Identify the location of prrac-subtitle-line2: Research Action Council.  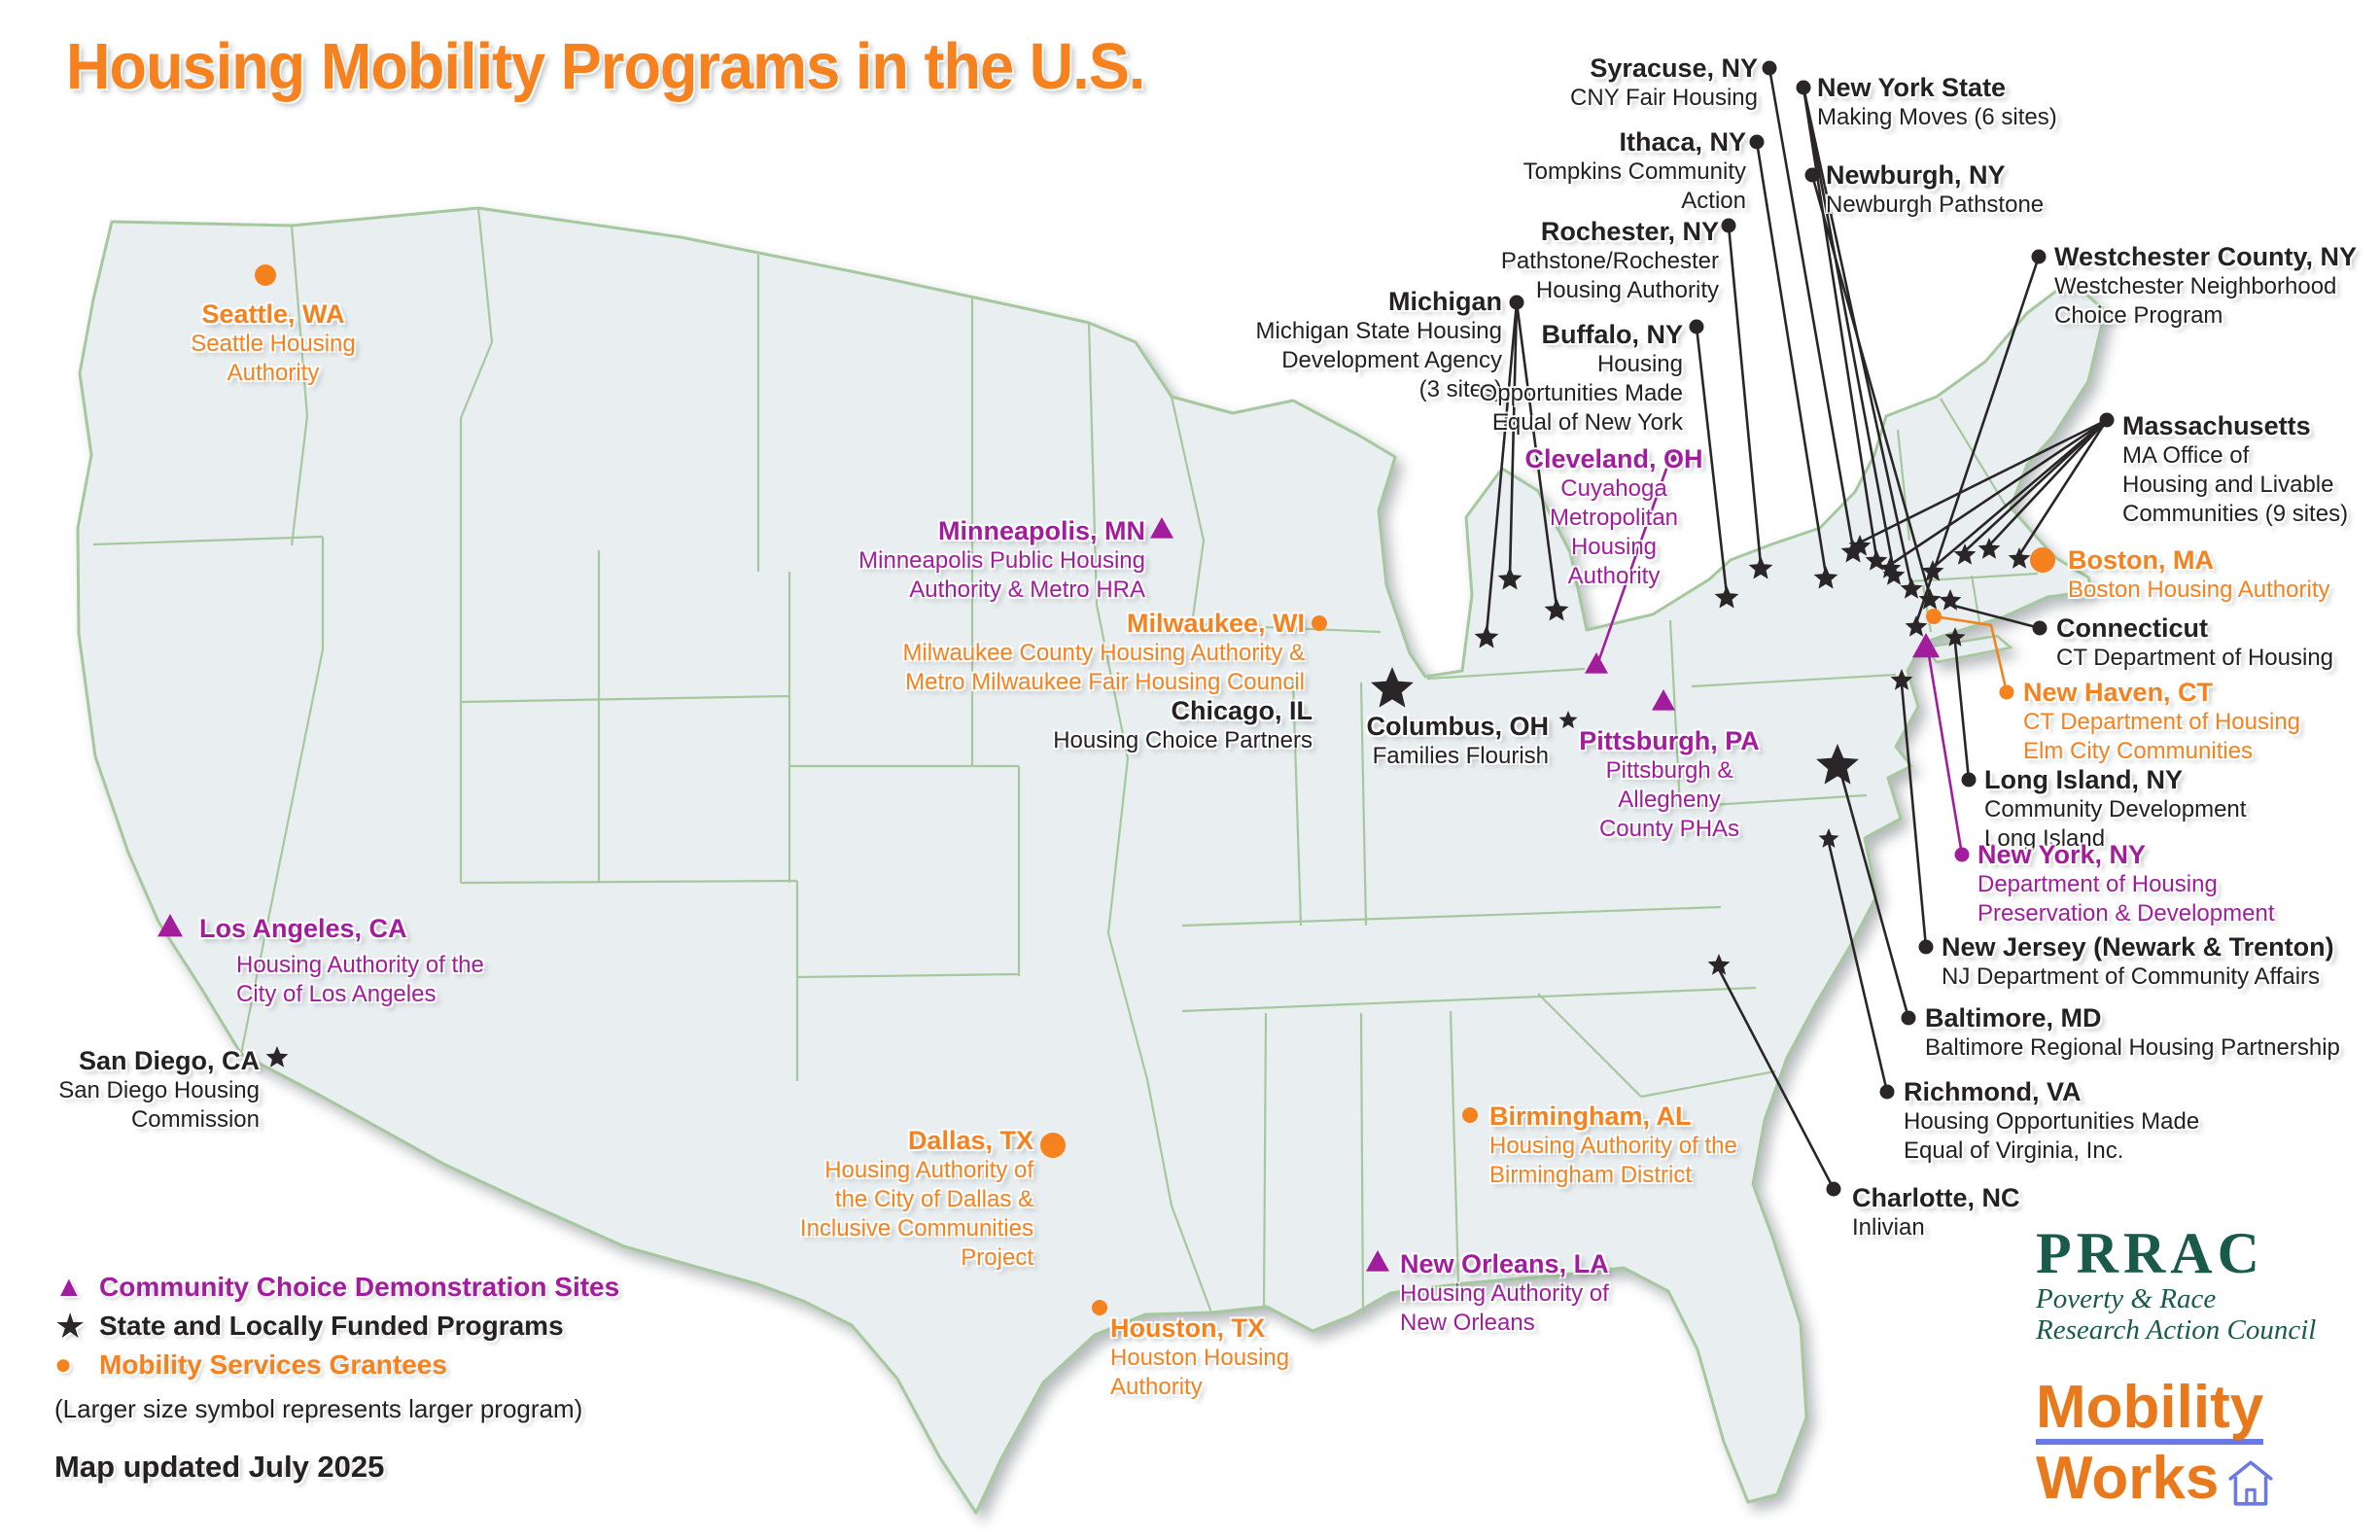
(2176, 1330).